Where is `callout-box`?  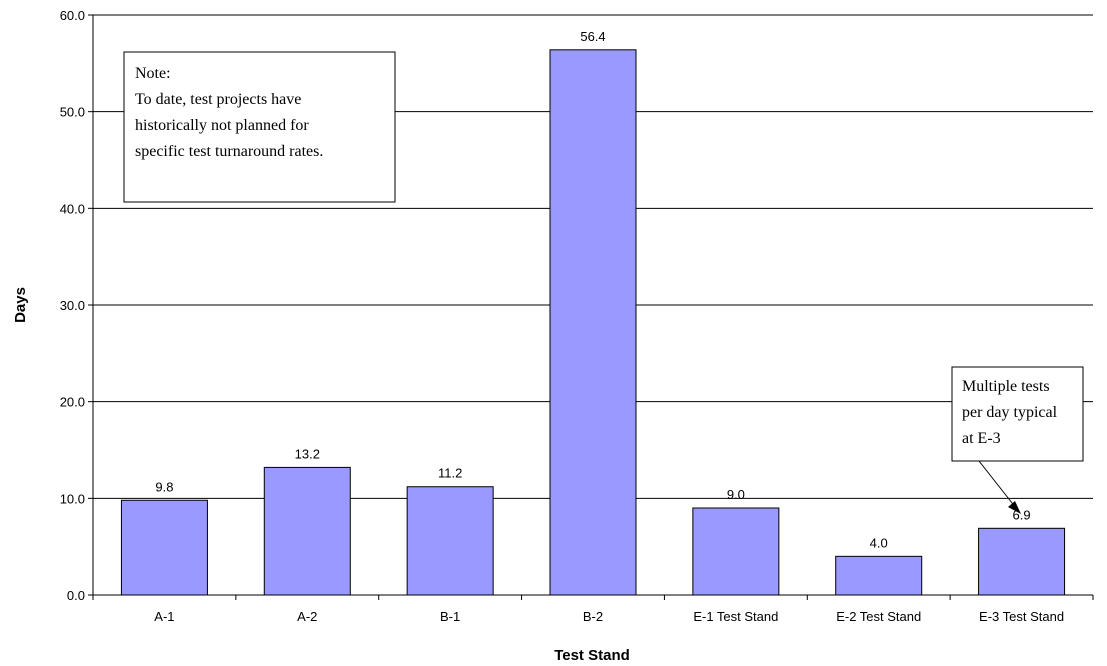
callout-box is located at coordinates (1017, 414).